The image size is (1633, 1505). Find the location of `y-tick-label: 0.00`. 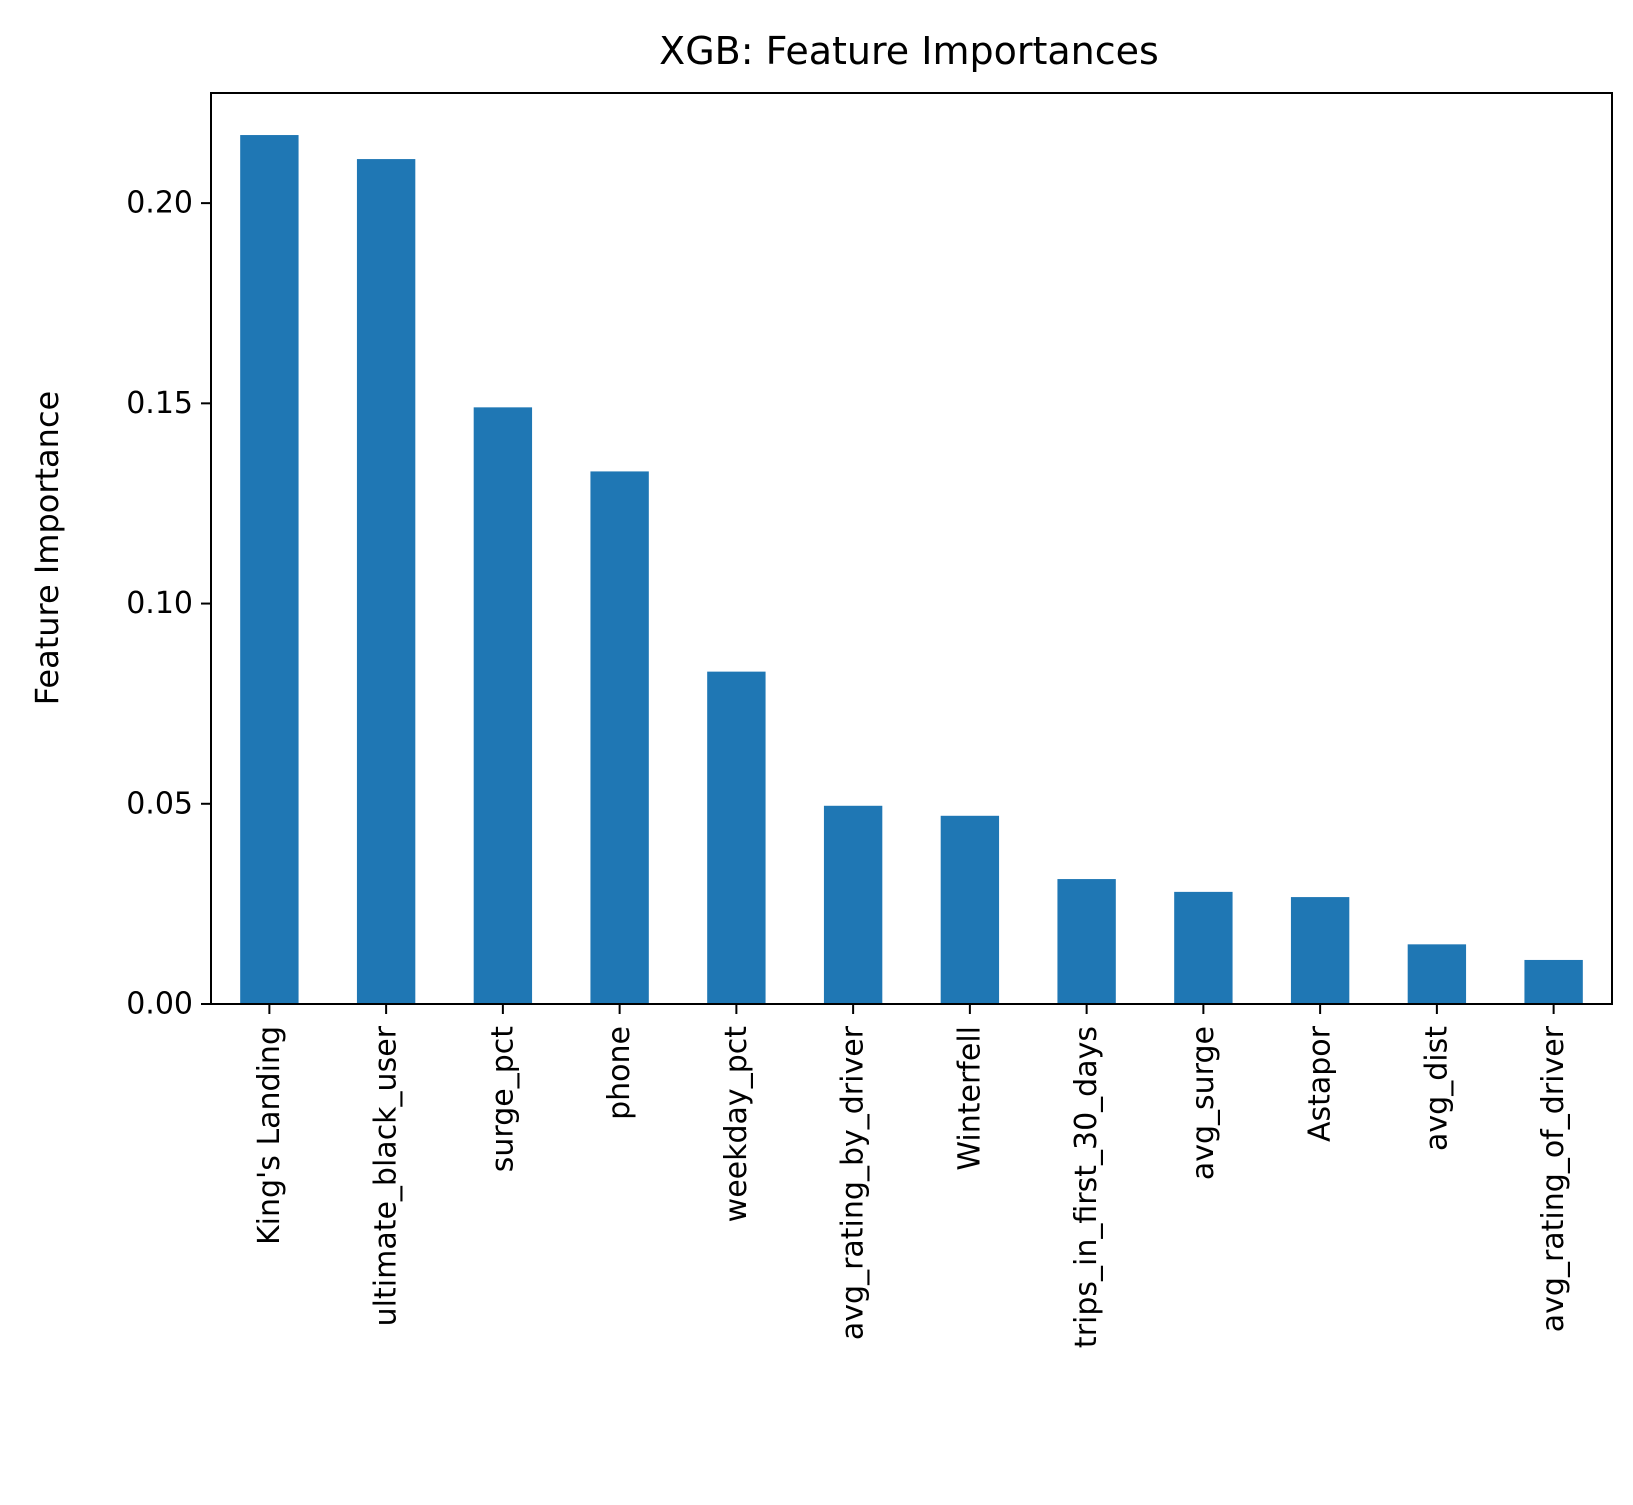

y-tick-label: 0.00 is located at coordinates (159, 1004).